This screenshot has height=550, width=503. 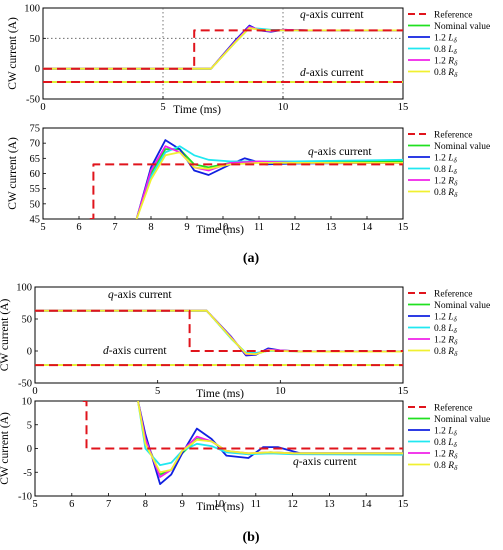 What do you see at coordinates (35, 189) in the screenshot?
I see `y-tick-label: 55` at bounding box center [35, 189].